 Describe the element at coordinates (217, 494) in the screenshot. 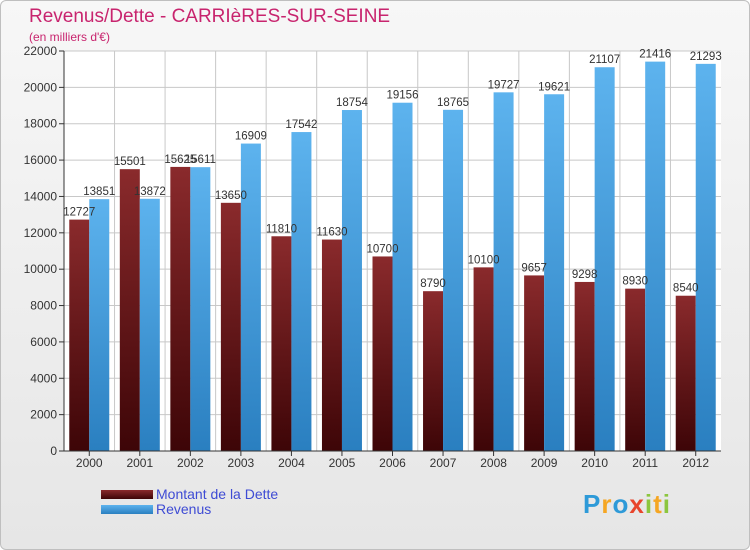

I see `legend-label-dette: Montant de la Dette` at that location.